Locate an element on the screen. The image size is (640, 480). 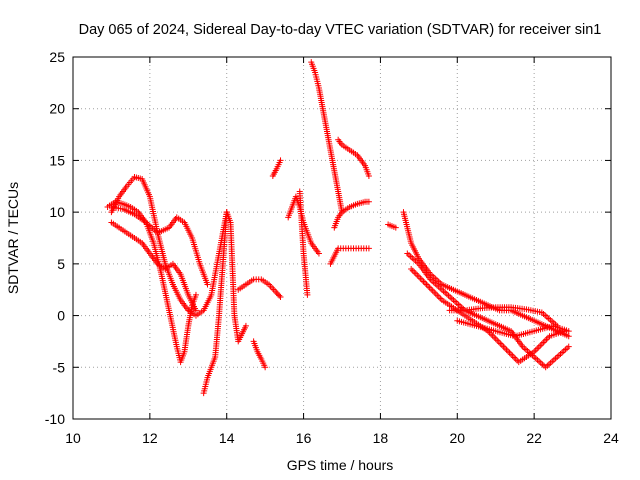
series-arc-e is located at coordinates (224, 303).